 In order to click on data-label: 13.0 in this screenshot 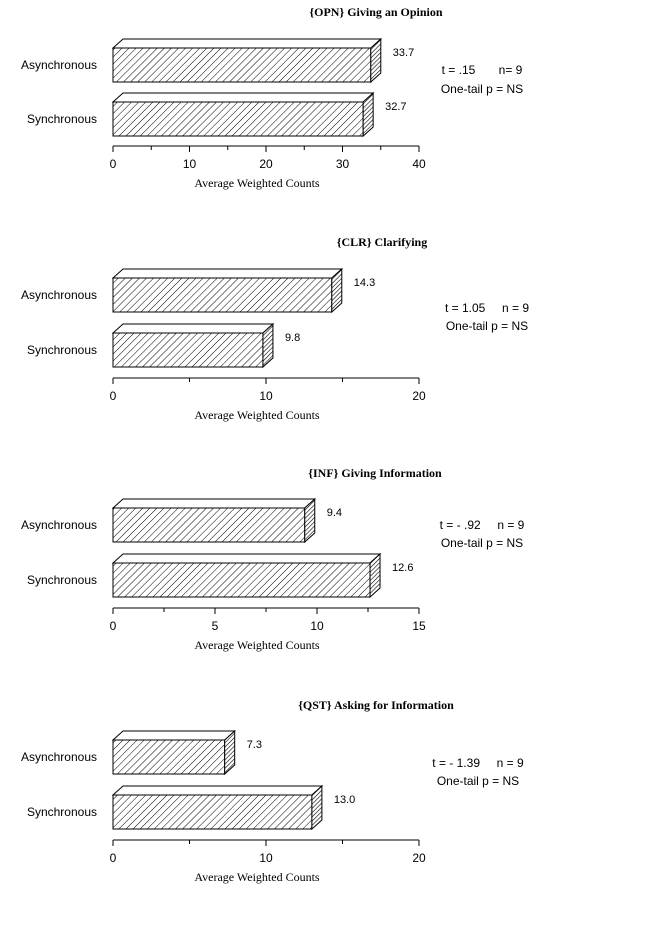, I will do `click(344, 800)`.